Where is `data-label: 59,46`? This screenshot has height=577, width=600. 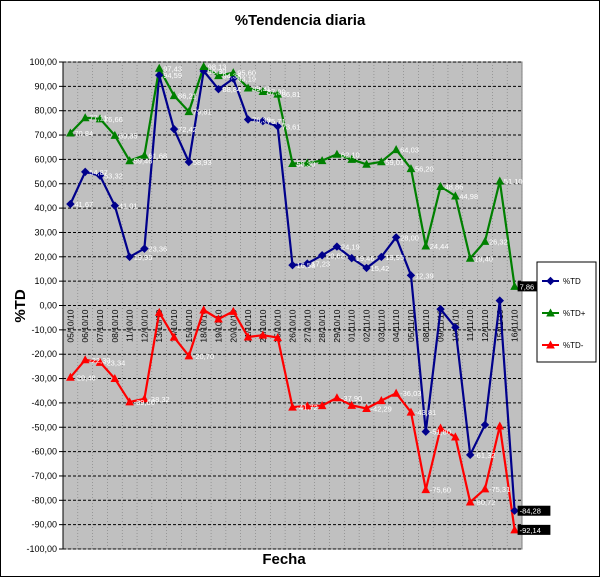
data-label: 59,46 is located at coordinates (143, 161).